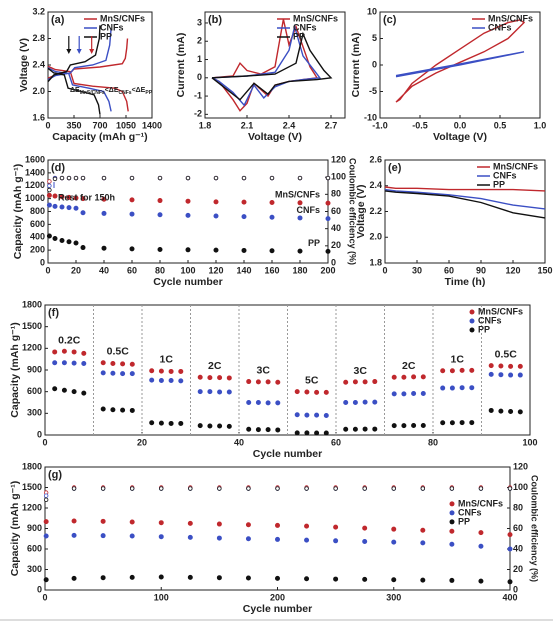 This screenshot has height=629, width=553. I want to click on legend-label: MnS/CNFs, so click(510, 18).